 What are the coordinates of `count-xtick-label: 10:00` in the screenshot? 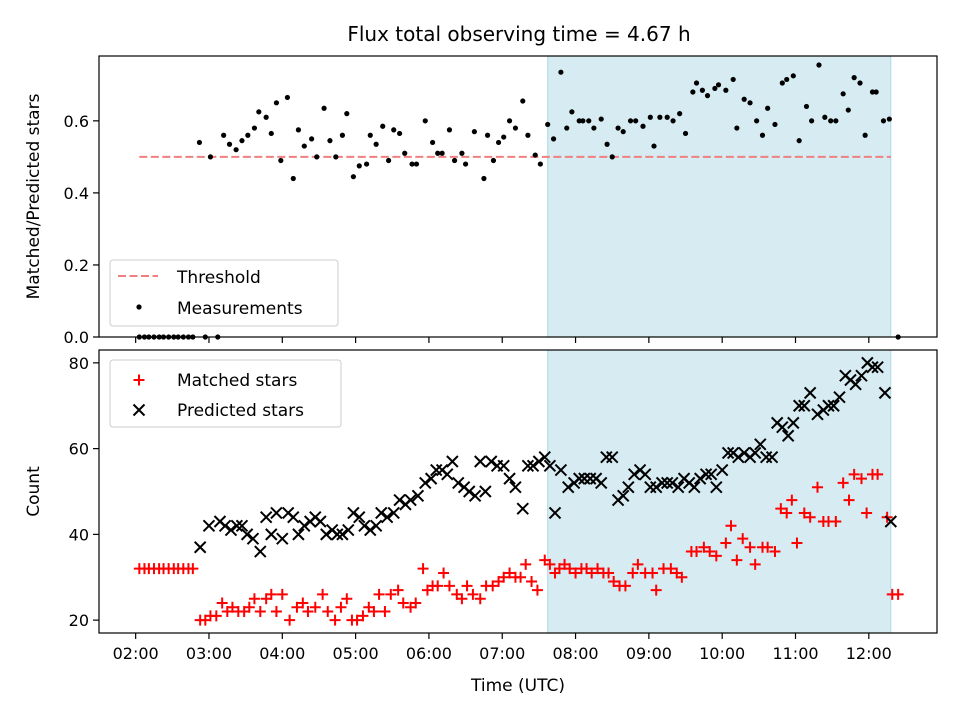 It's located at (722, 653).